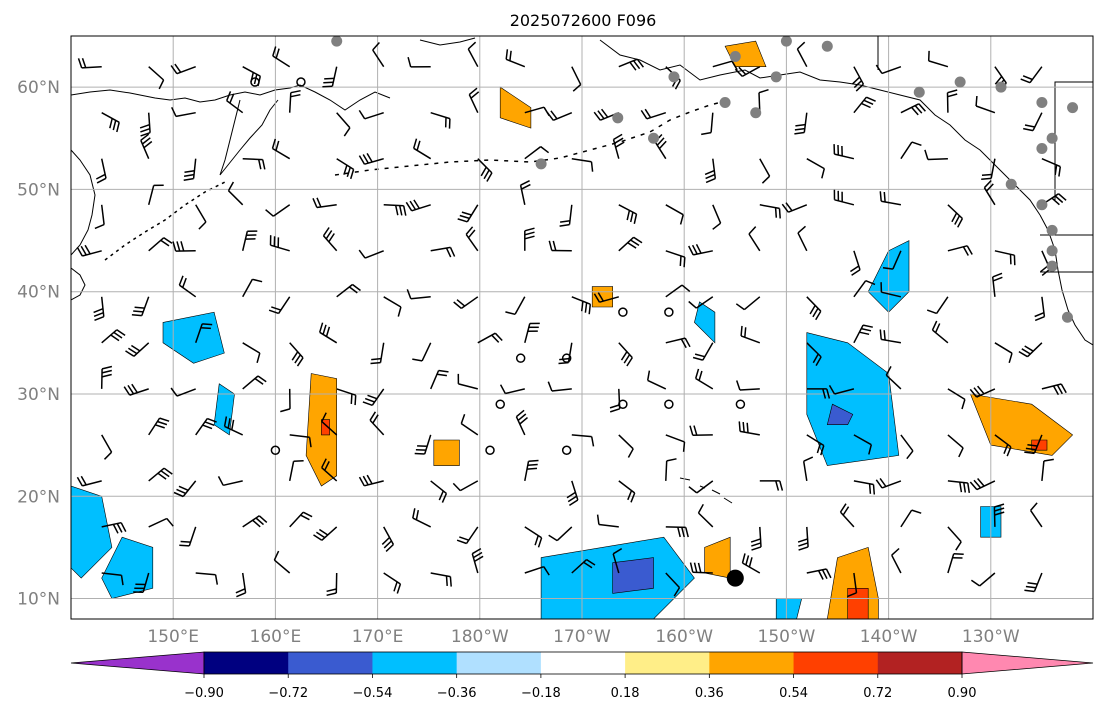  I want to click on lon-tick-label: 160°E, so click(276, 637).